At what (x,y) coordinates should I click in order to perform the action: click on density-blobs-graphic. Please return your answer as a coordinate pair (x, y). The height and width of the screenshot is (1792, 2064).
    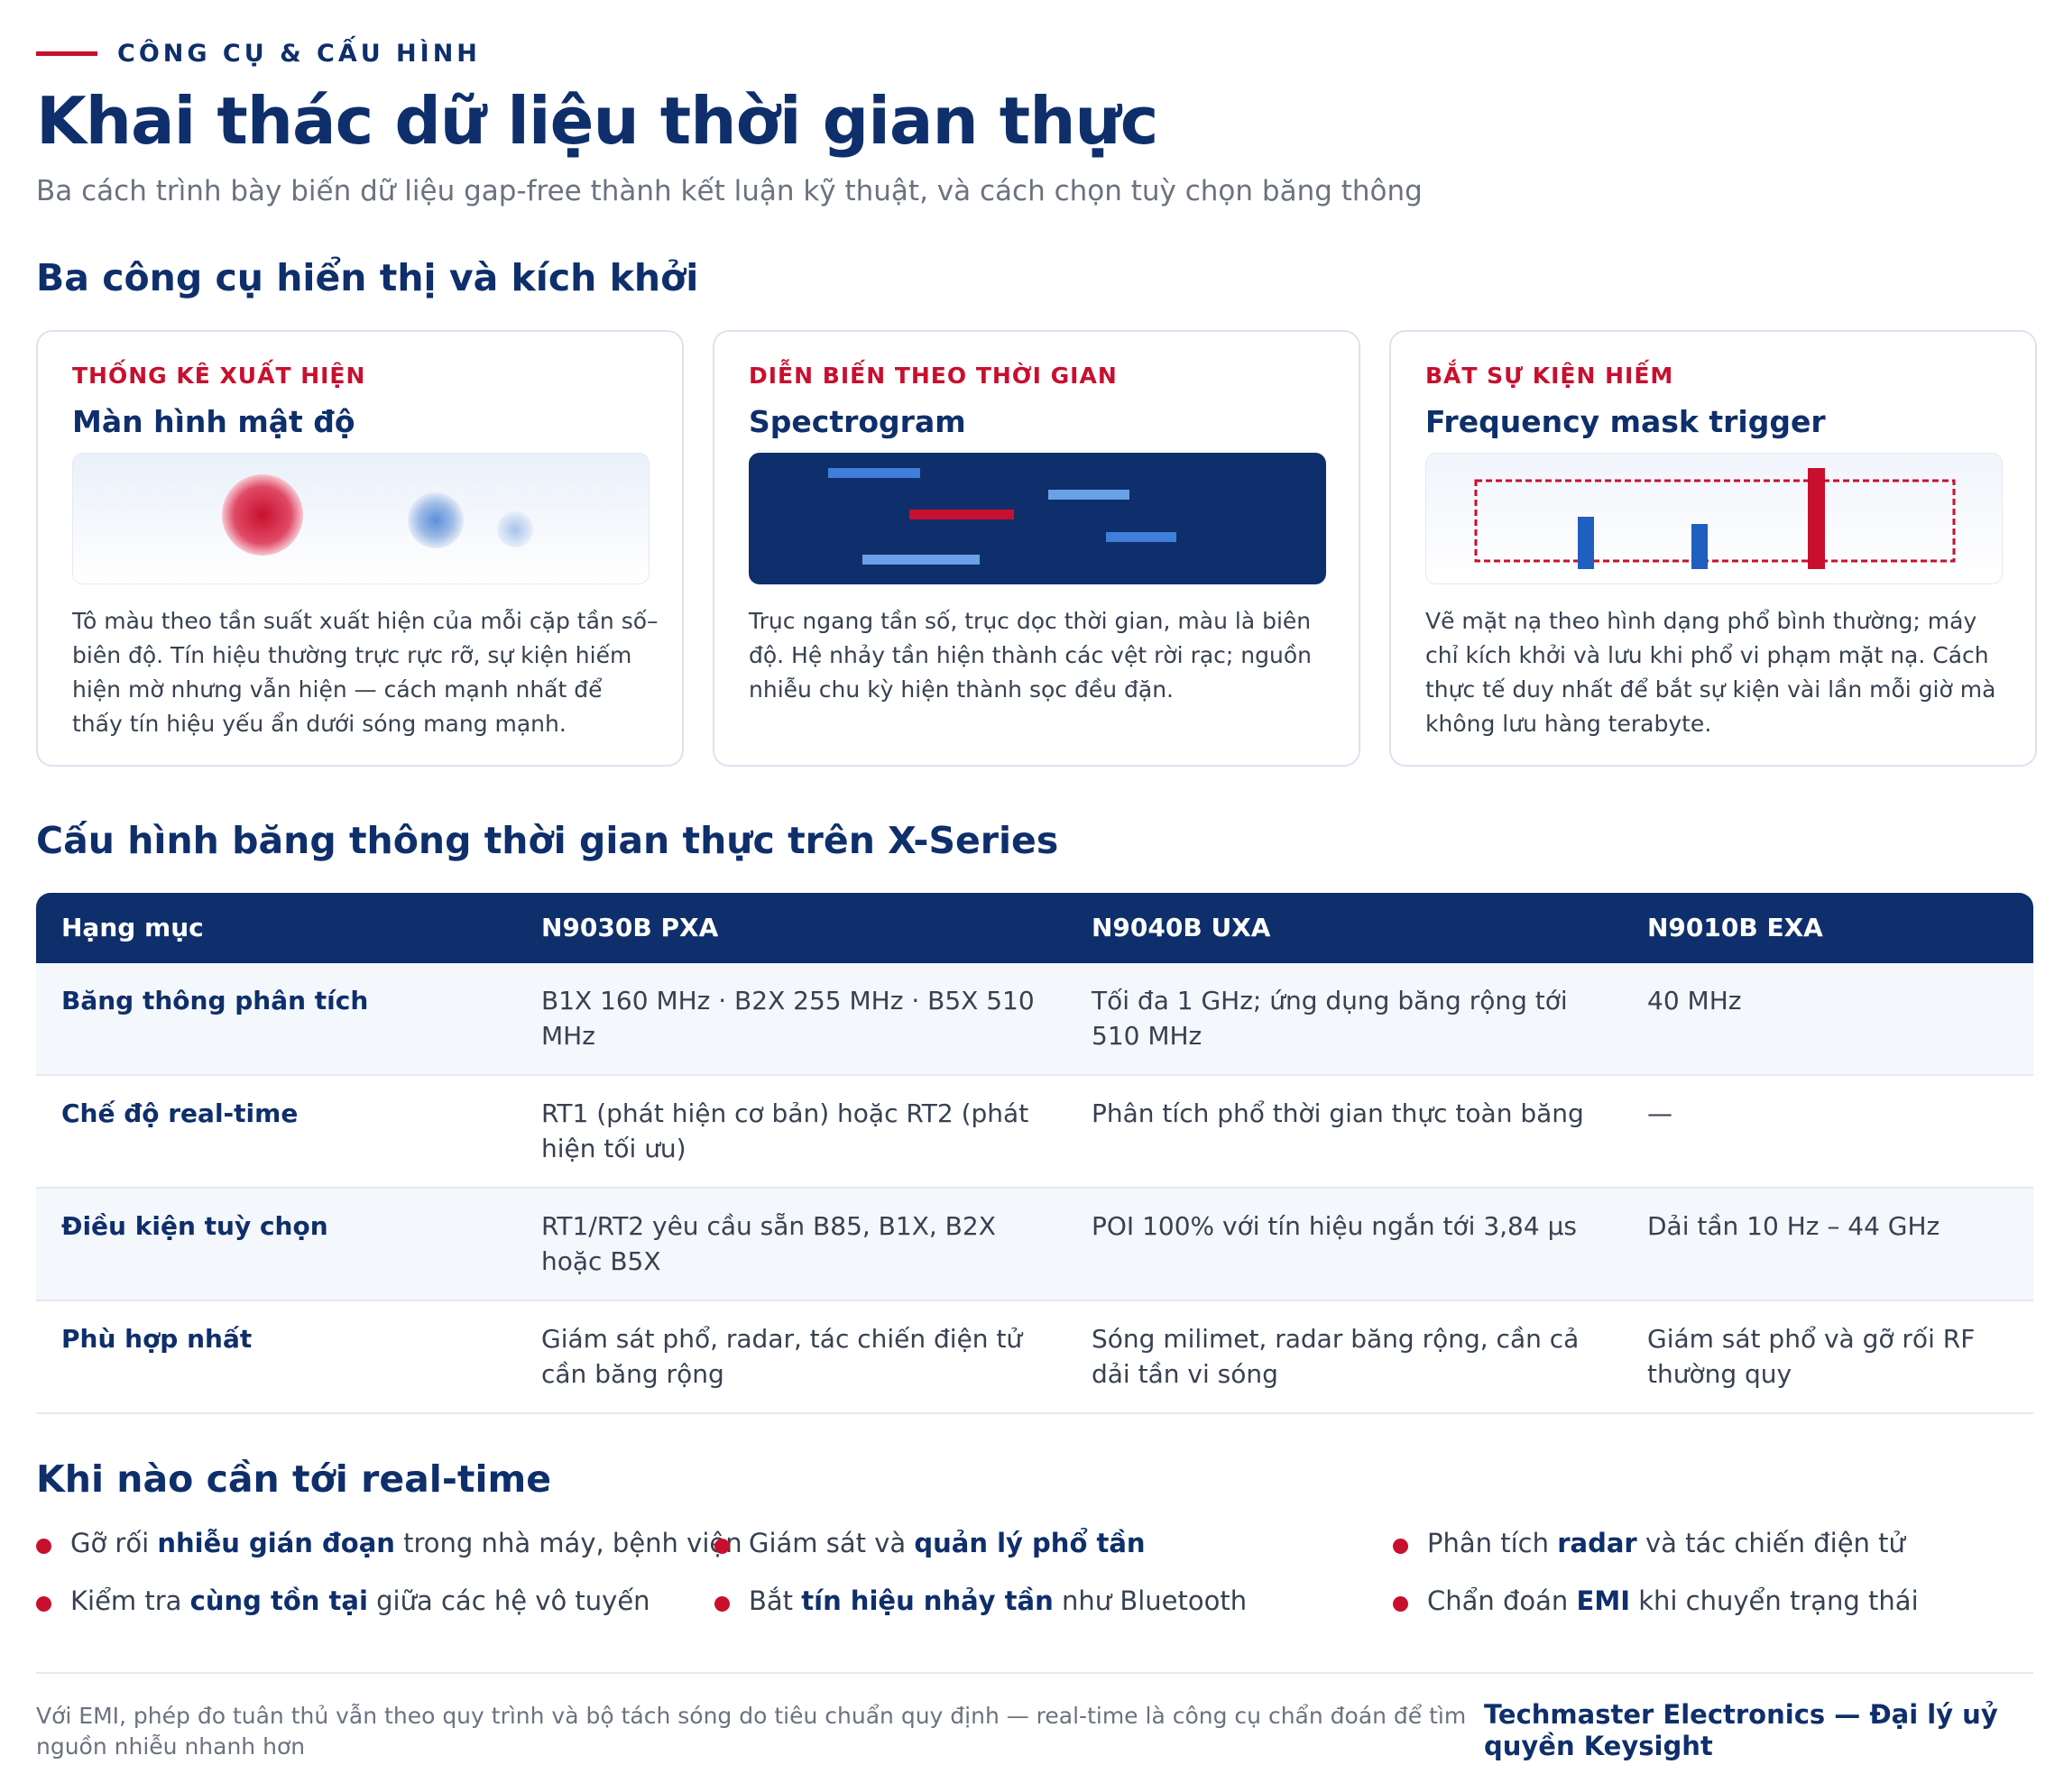
    Looking at the image, I should click on (377, 515).